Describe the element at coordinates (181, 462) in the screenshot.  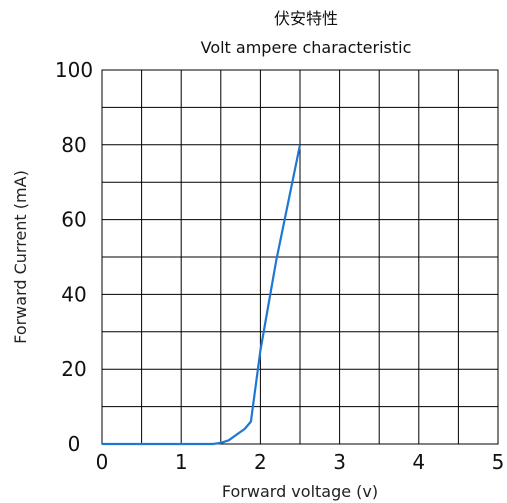
I see `x-tick-label: 1` at that location.